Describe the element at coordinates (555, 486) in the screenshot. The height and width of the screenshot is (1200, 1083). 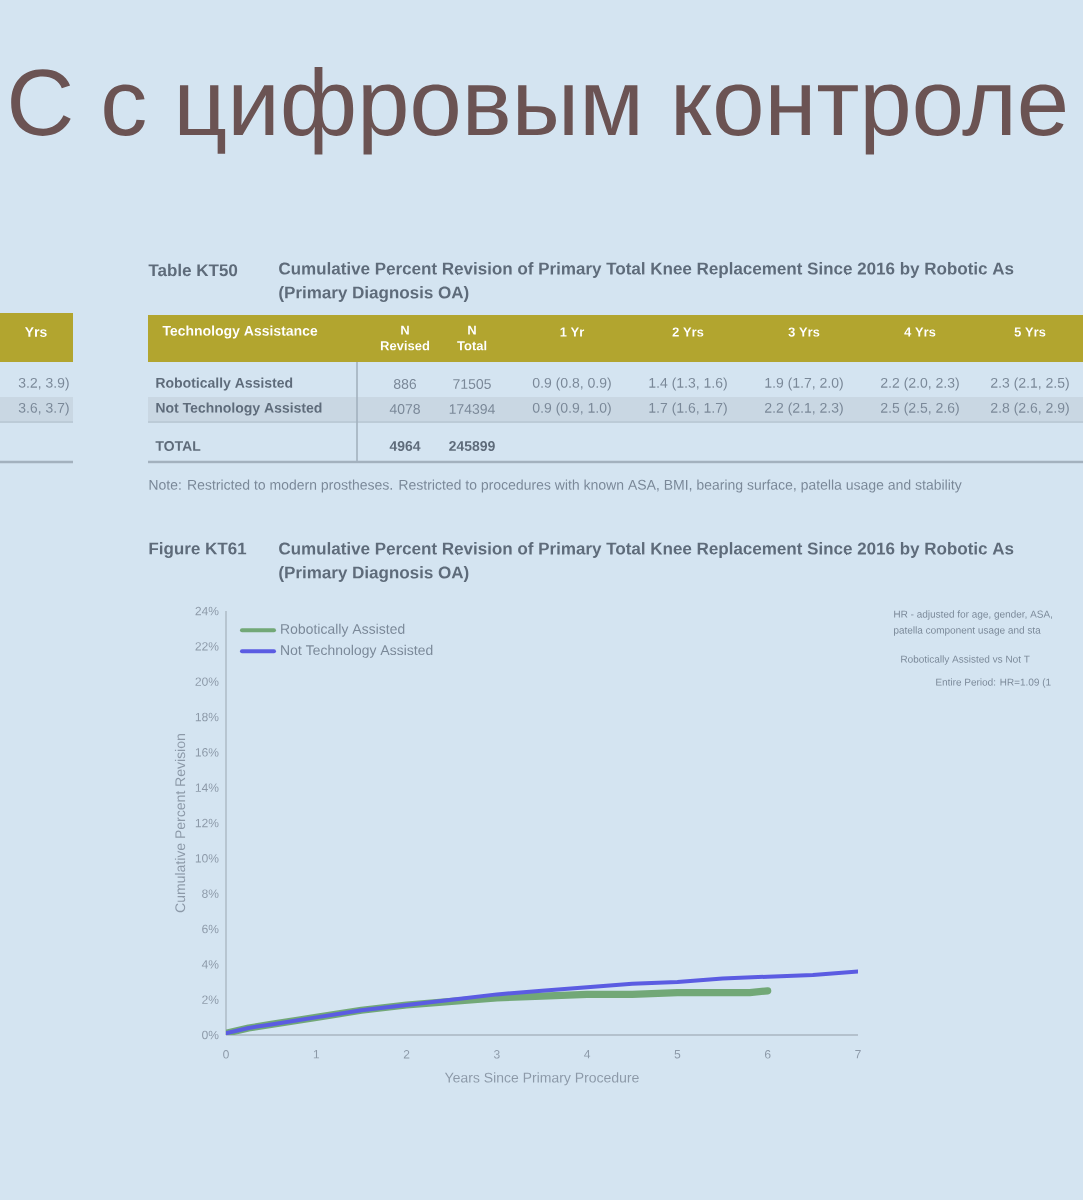
I see `text: Note: Restricted to modern prostheses. Restricted to procedures with known ASA, BMI, bearing surface, patella usage and stability` at that location.